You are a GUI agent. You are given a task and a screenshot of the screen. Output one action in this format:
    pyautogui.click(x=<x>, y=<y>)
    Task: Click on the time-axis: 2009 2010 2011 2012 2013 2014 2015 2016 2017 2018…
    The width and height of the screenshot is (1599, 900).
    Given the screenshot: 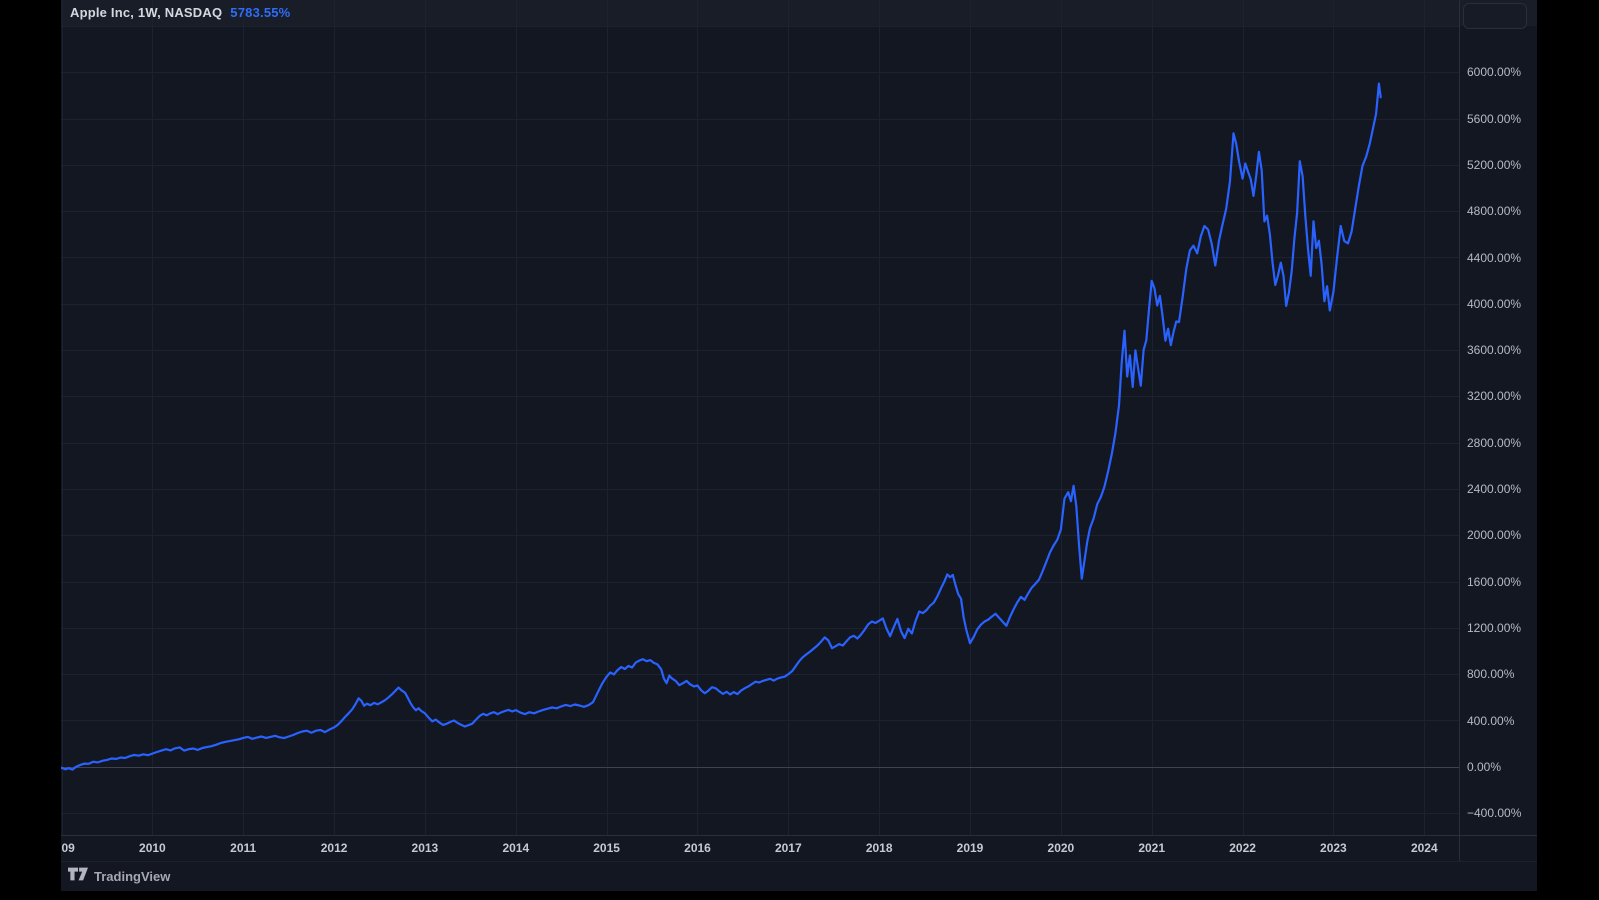 What is the action you would take?
    pyautogui.click(x=760, y=848)
    